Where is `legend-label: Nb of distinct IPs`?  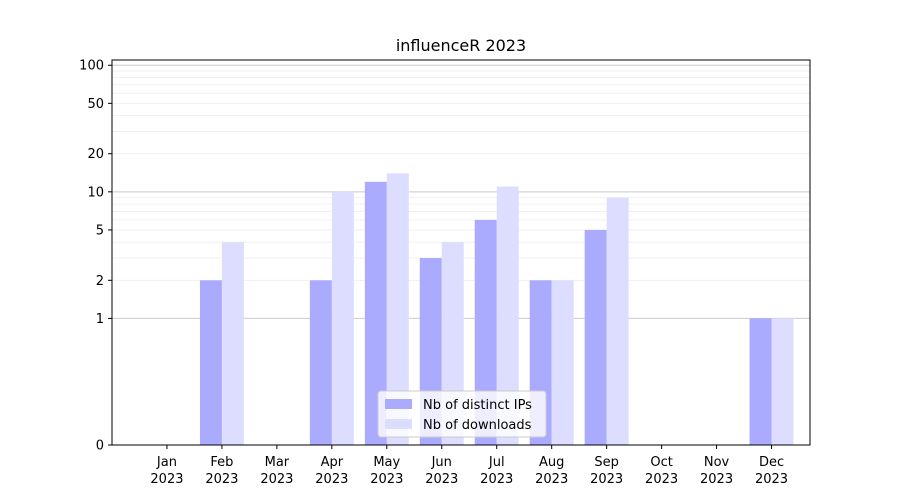 legend-label: Nb of distinct IPs is located at coordinates (477, 405).